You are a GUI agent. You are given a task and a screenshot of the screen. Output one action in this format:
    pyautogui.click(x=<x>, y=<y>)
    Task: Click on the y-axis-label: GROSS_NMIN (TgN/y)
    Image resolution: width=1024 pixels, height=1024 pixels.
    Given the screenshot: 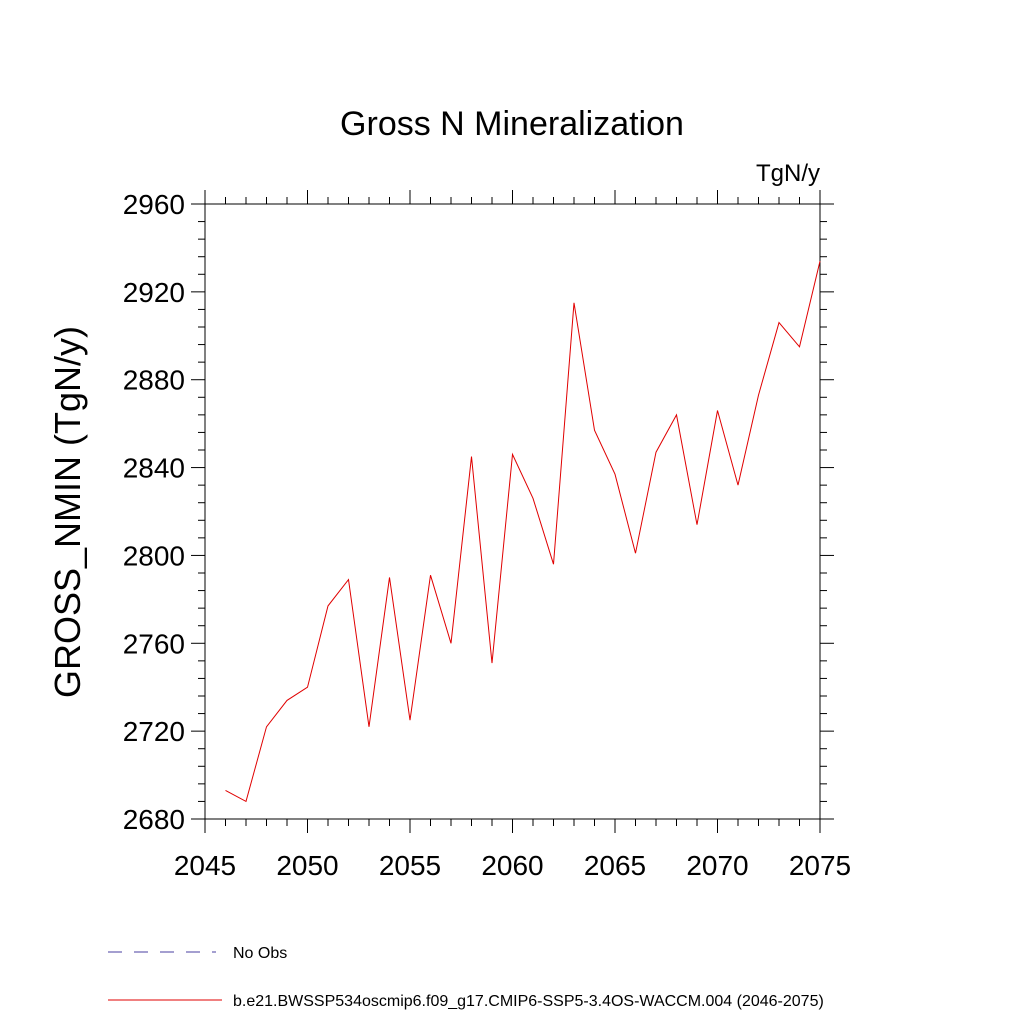 What is the action you would take?
    pyautogui.click(x=67, y=512)
    